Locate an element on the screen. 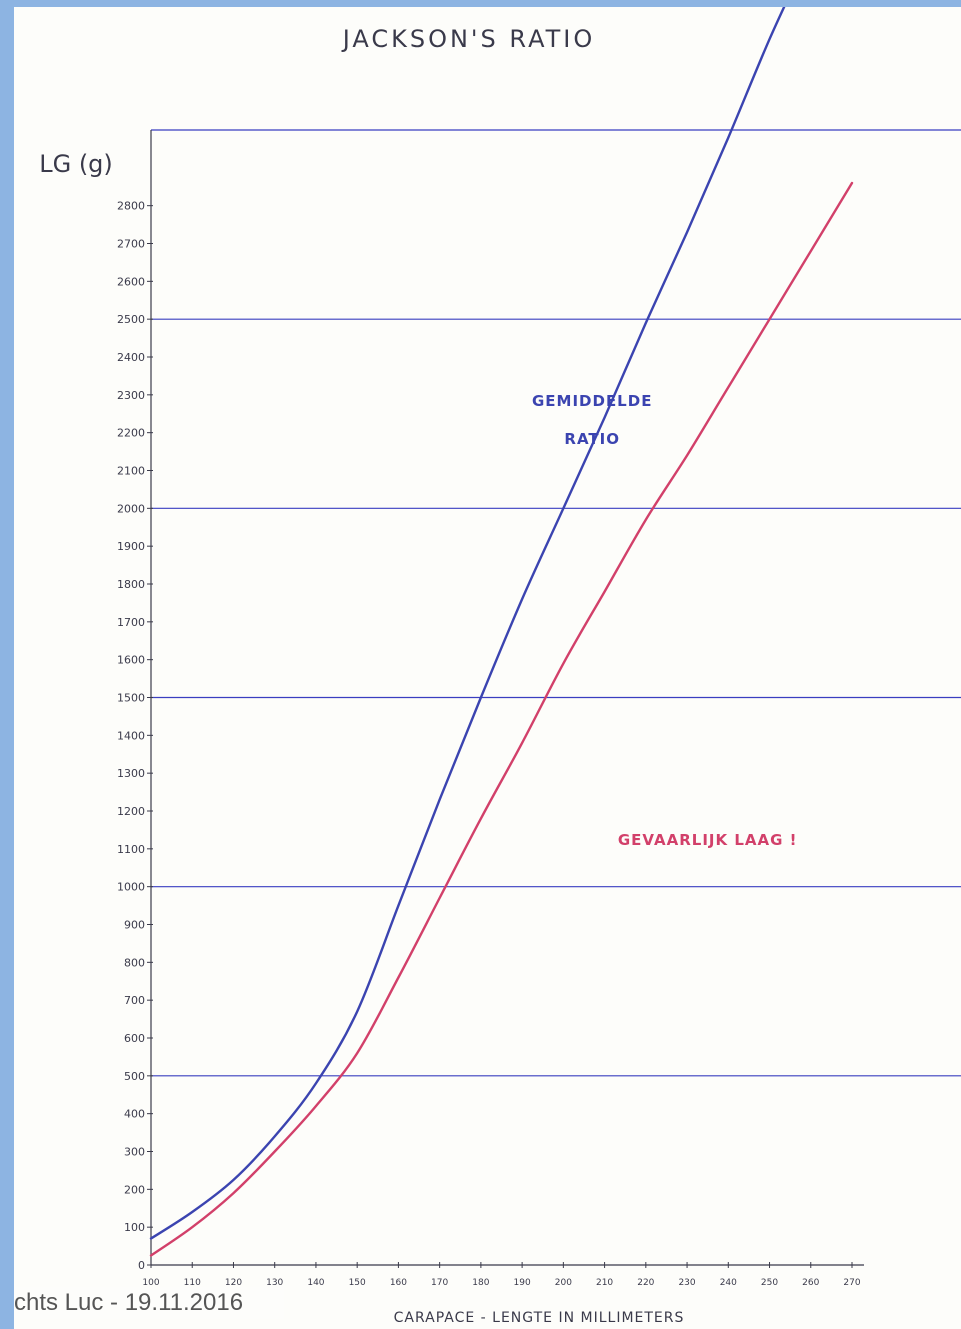  x-tick-label: 160 is located at coordinates (398, 1283).